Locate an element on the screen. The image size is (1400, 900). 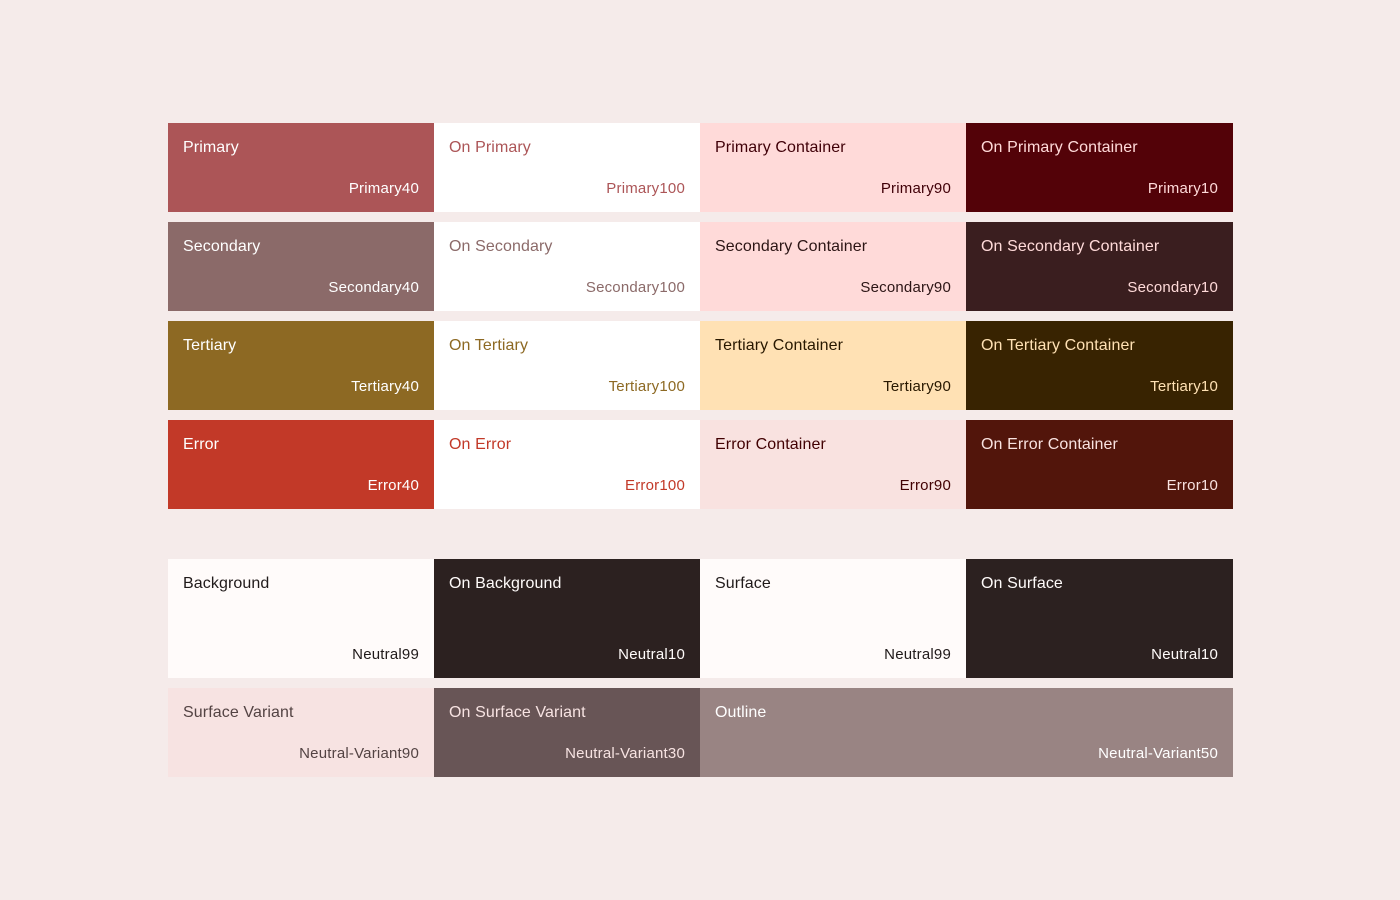
swatch-error-container: Error Container Error90 is located at coordinates (833, 464).